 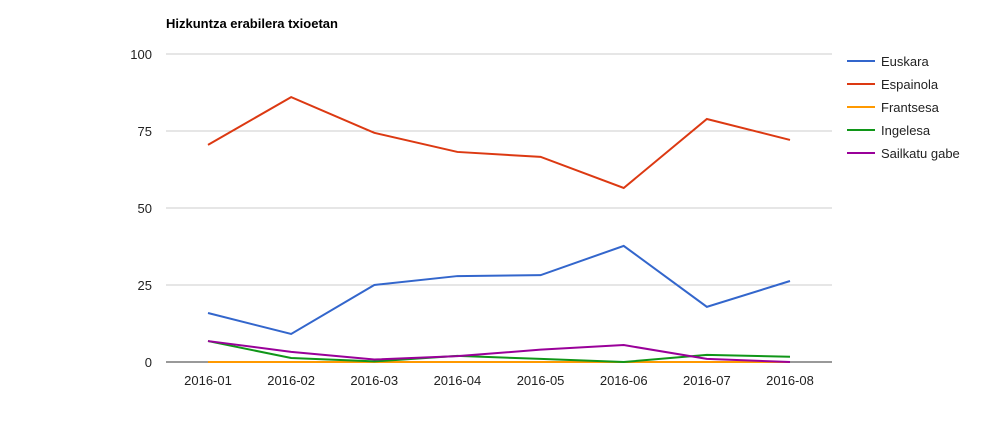 I want to click on legend-label: Euskara, so click(x=905, y=61).